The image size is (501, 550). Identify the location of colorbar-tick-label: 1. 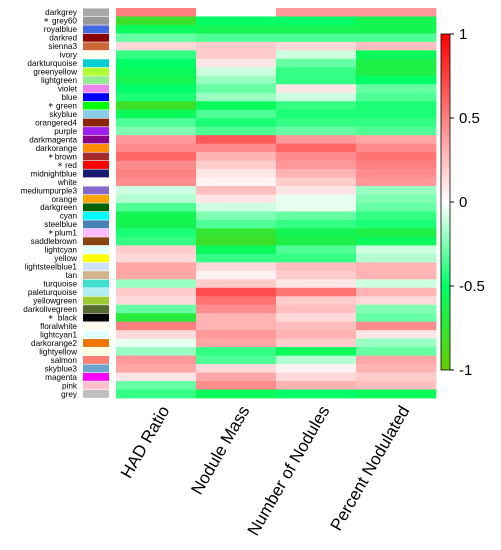
(463, 34).